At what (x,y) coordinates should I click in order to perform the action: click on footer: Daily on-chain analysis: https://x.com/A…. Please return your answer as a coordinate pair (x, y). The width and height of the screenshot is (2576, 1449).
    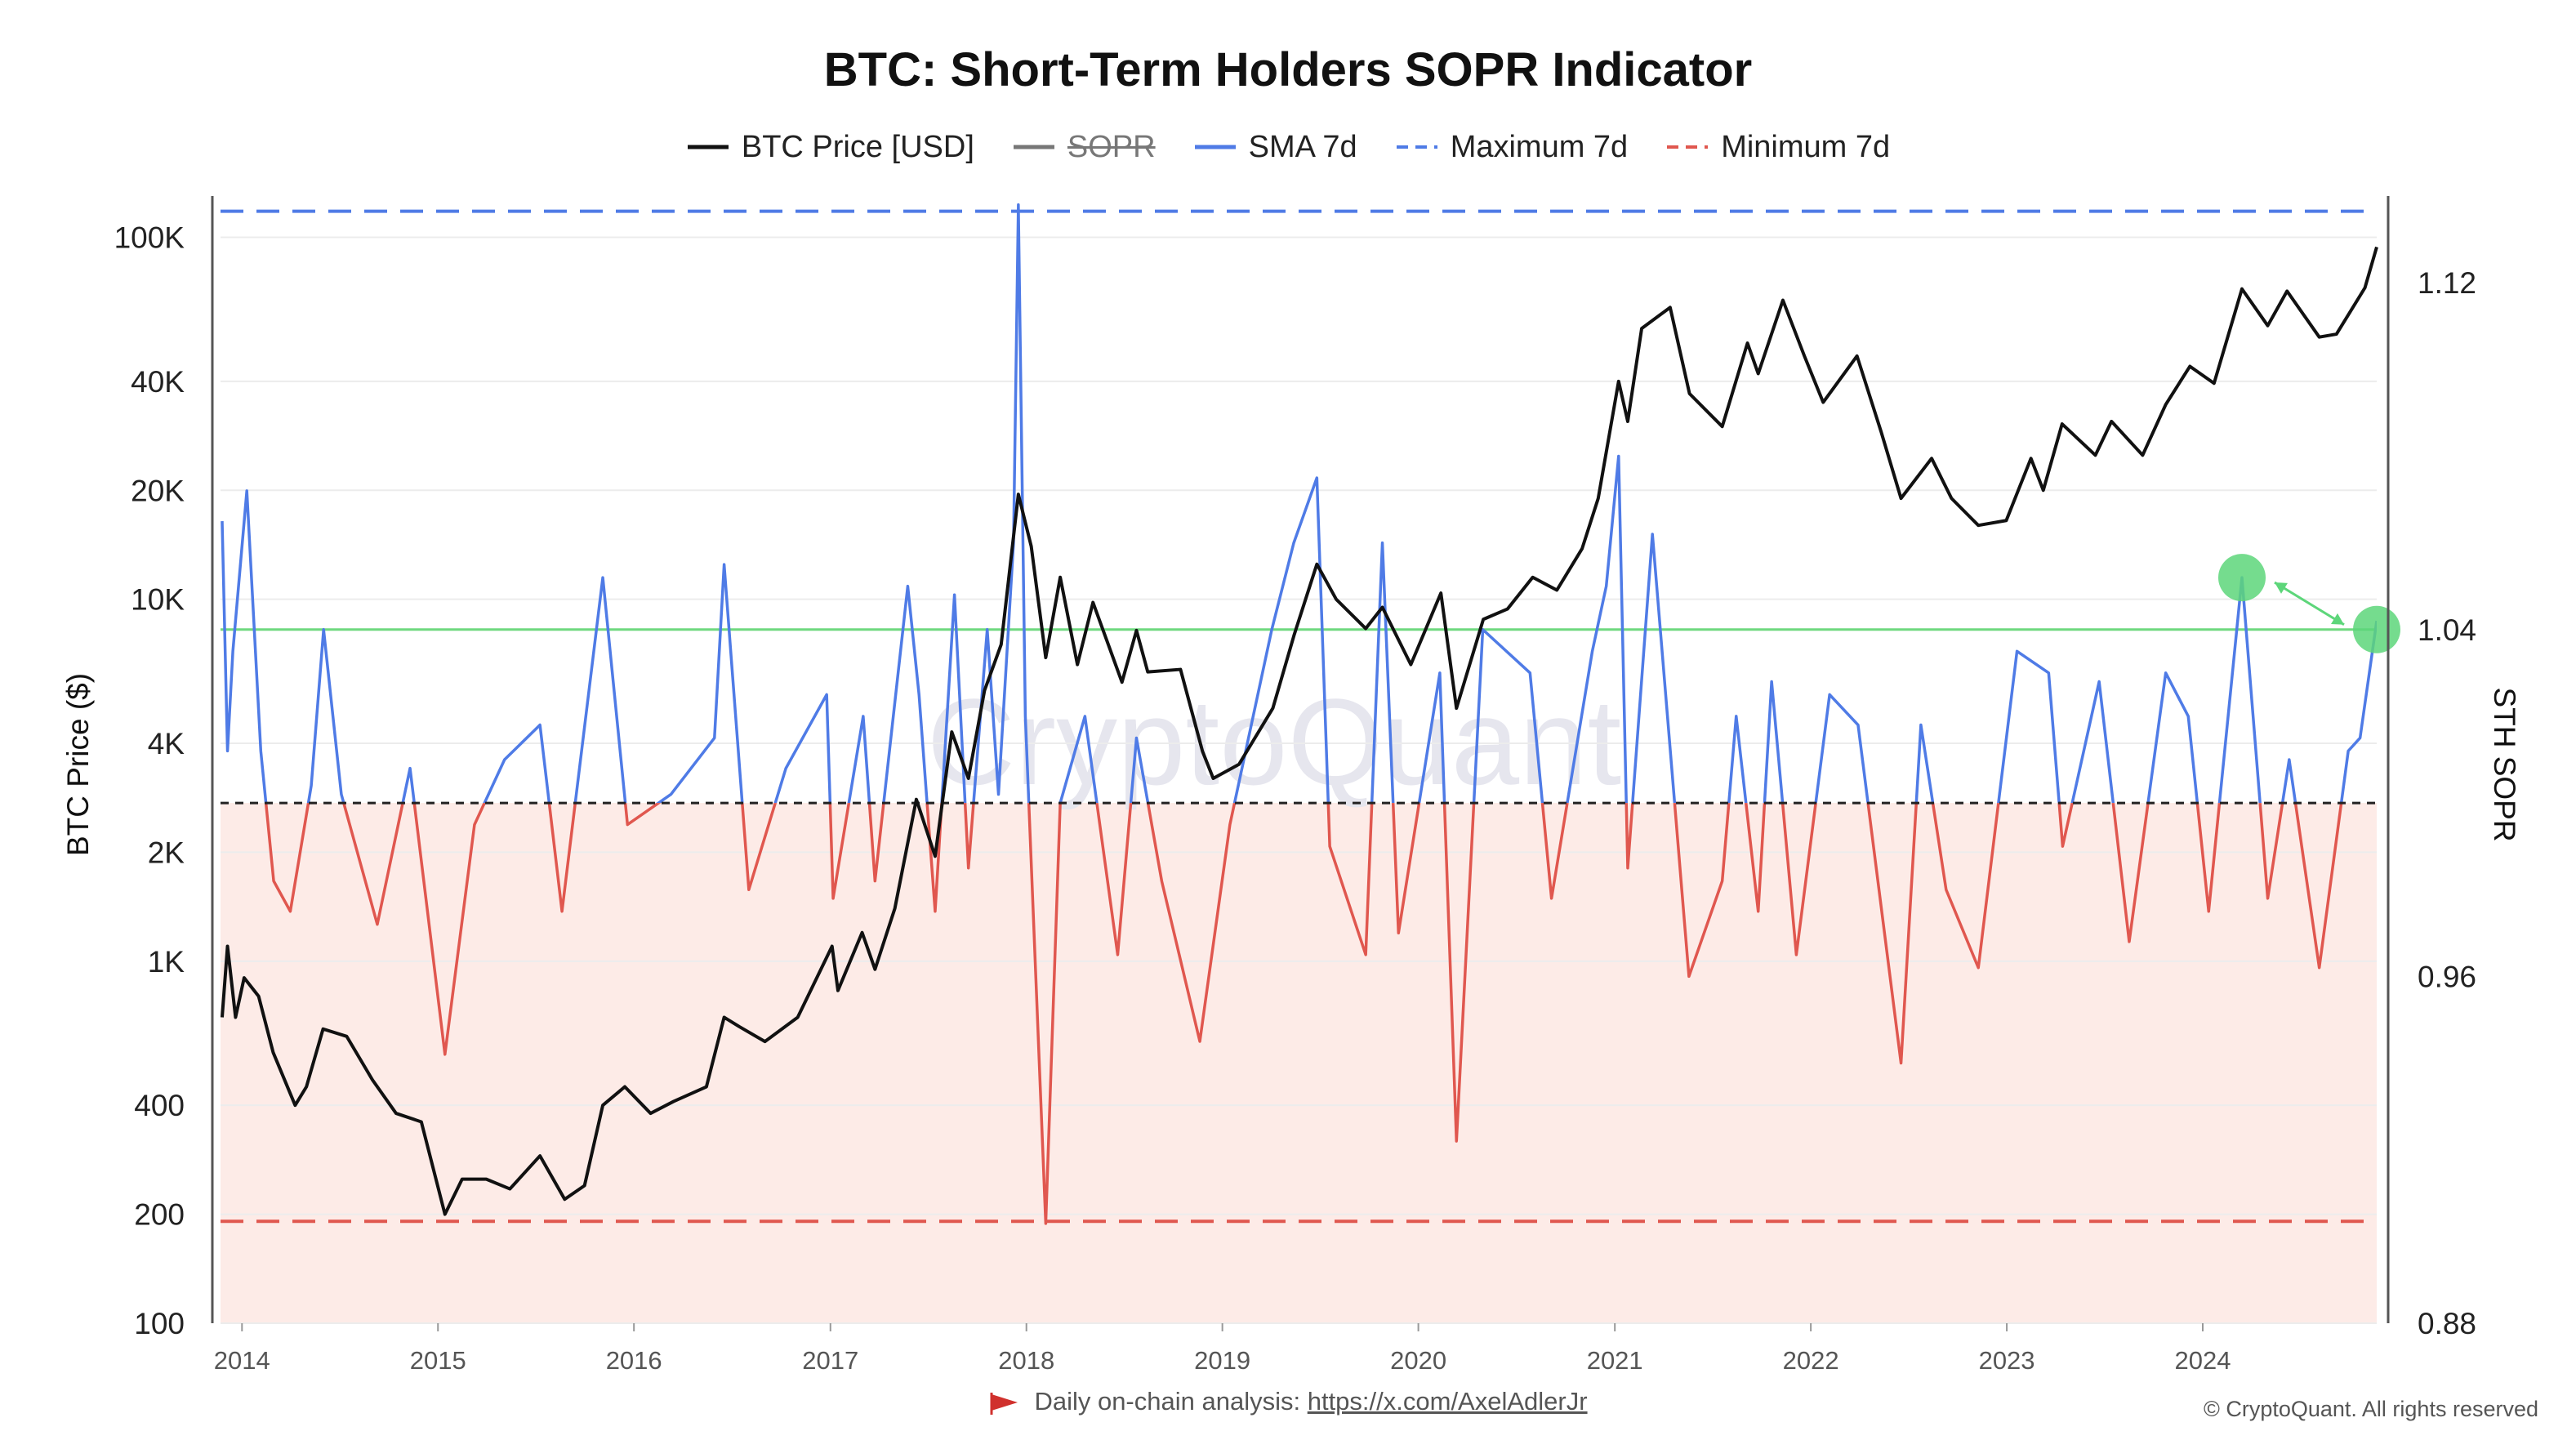
    Looking at the image, I should click on (1288, 1401).